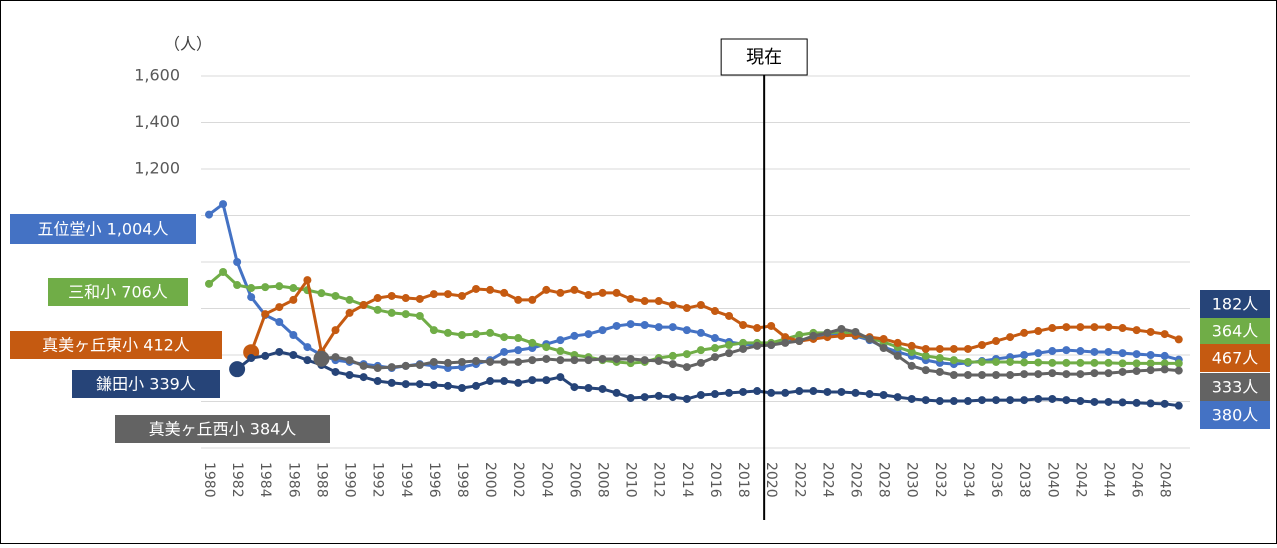 Image resolution: width=1277 pixels, height=548 pixels. I want to click on x-tick-label: 2048, so click(1165, 480).